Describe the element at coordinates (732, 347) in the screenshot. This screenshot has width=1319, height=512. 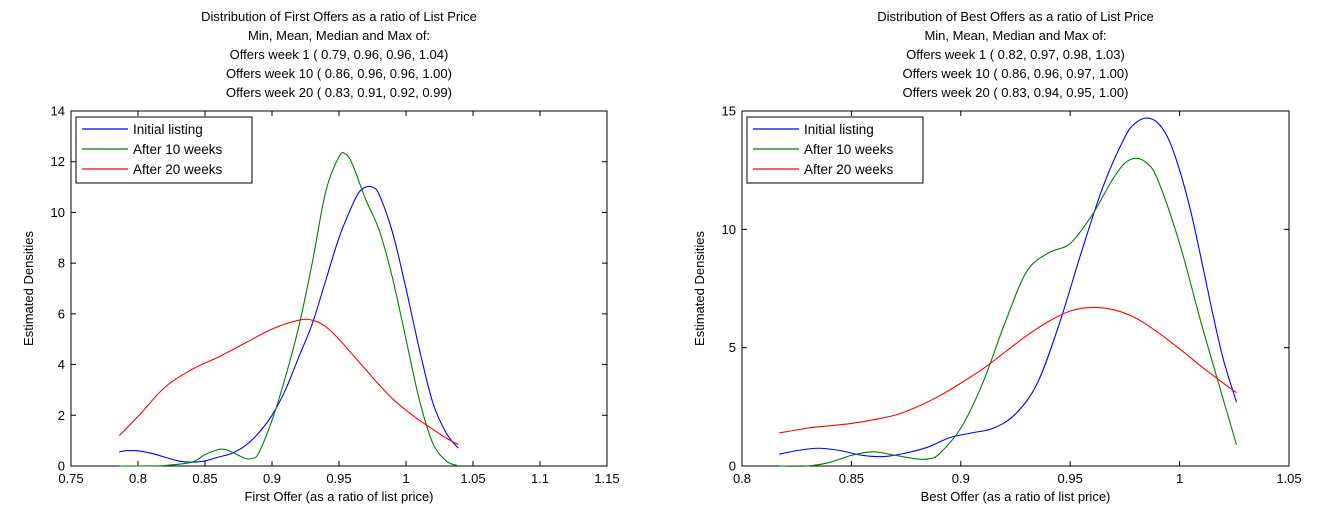
I see `y-tick-label: 5` at that location.